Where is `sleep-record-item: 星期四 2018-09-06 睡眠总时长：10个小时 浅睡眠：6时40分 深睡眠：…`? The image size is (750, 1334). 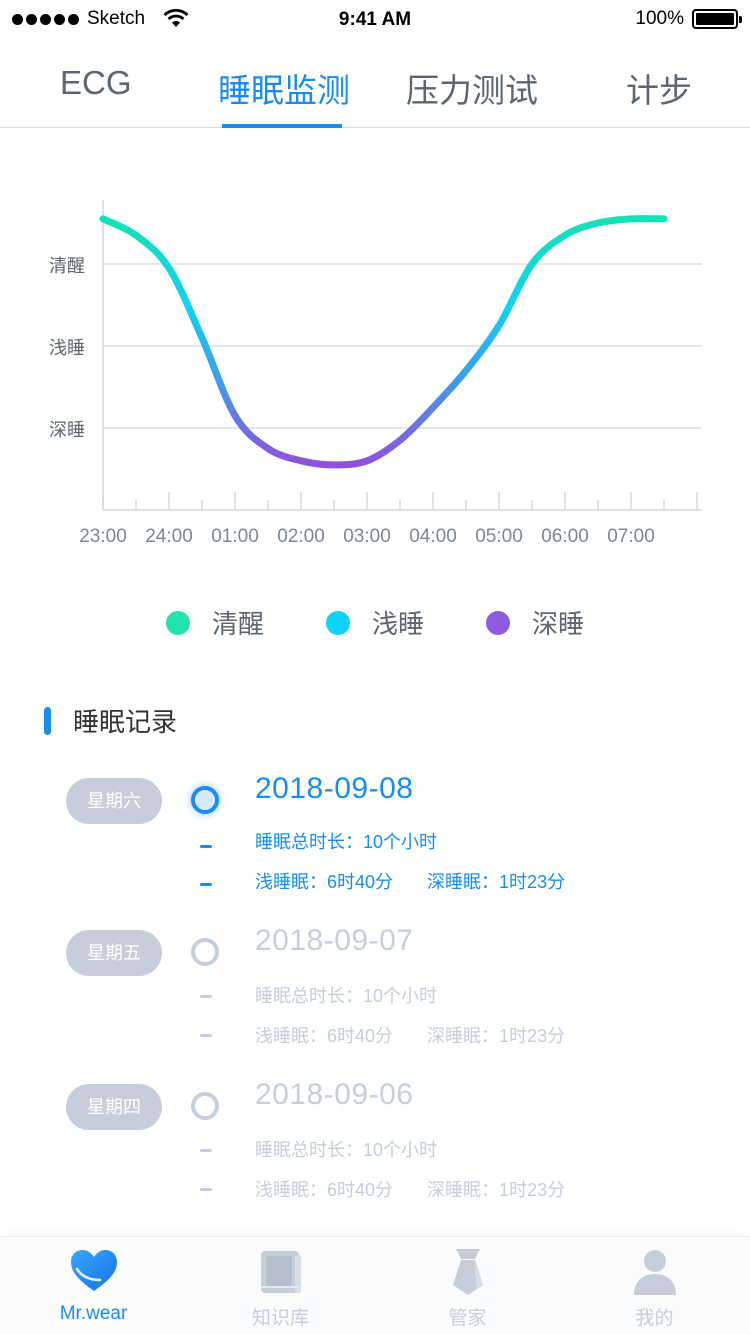 sleep-record-item: 星期四 2018-09-06 睡眠总时长：10个小时 浅睡眠：6时40分 深睡眠：… is located at coordinates (375, 1151).